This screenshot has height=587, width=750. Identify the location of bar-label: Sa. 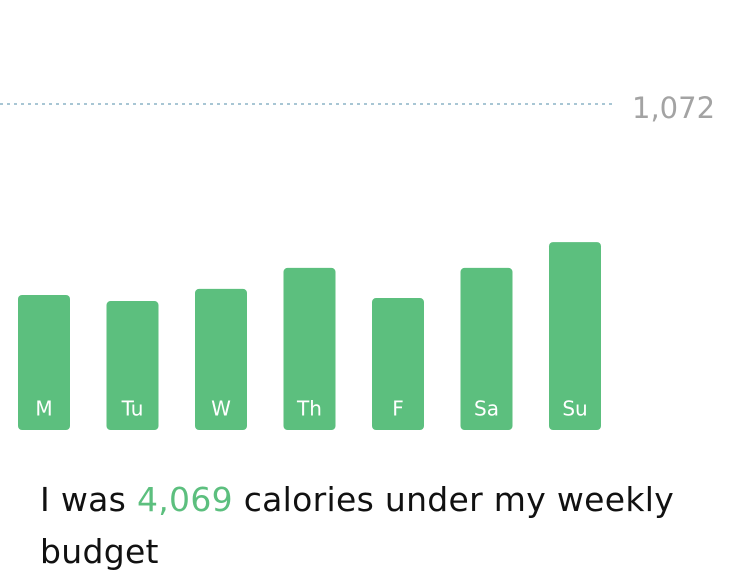
(486, 409).